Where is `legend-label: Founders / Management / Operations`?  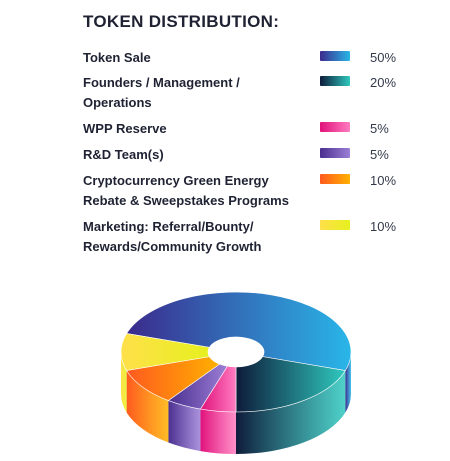 legend-label: Founders / Management / Operations is located at coordinates (161, 92).